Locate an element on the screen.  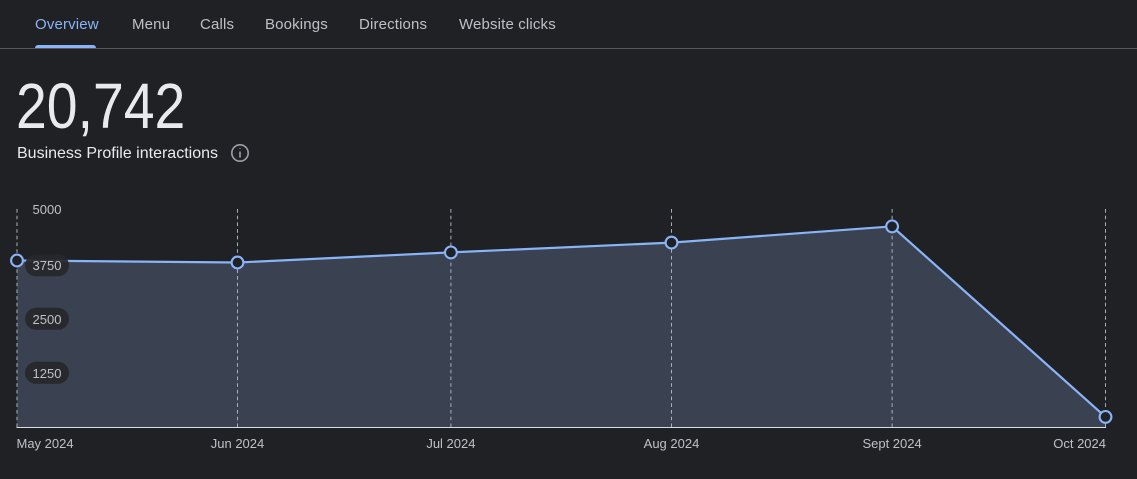
svg-text: Oct 2024 is located at coordinates (1079, 443).